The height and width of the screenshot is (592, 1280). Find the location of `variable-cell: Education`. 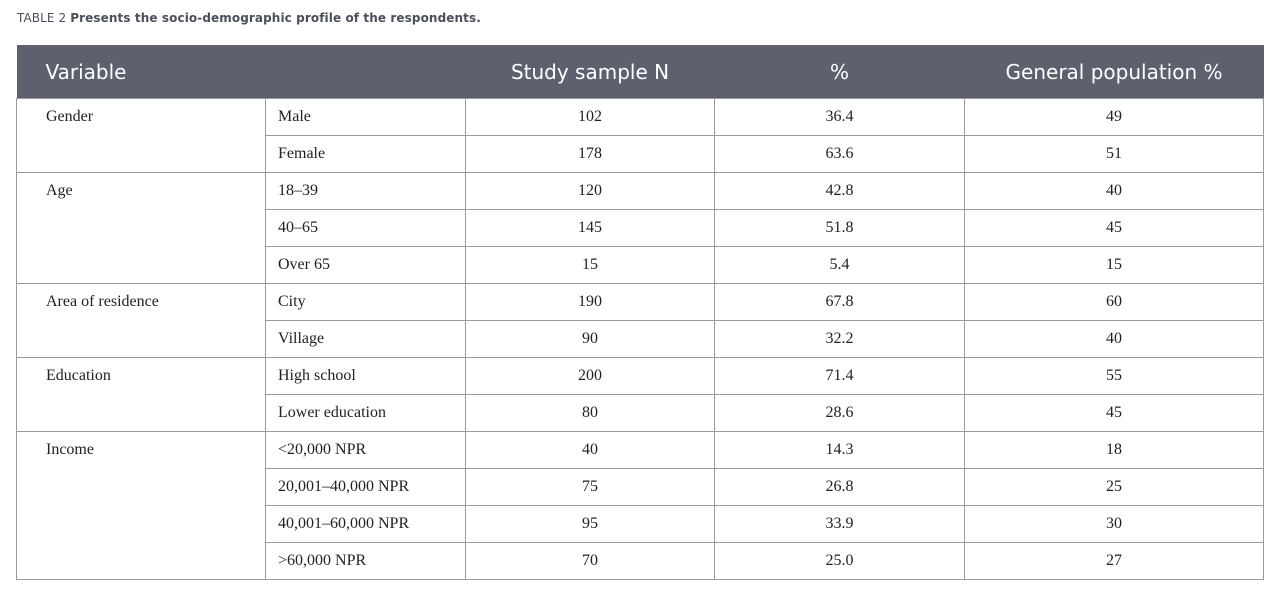

variable-cell: Education is located at coordinates (141, 394).